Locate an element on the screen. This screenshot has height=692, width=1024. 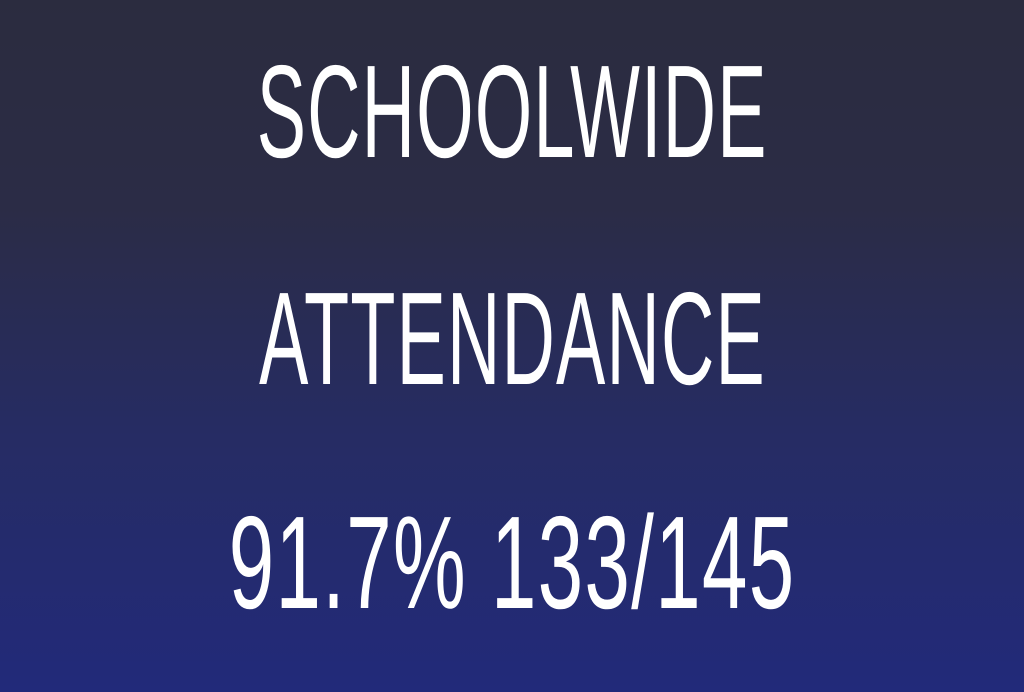
headline-attendance: ATTENDANCE is located at coordinates (512, 338).